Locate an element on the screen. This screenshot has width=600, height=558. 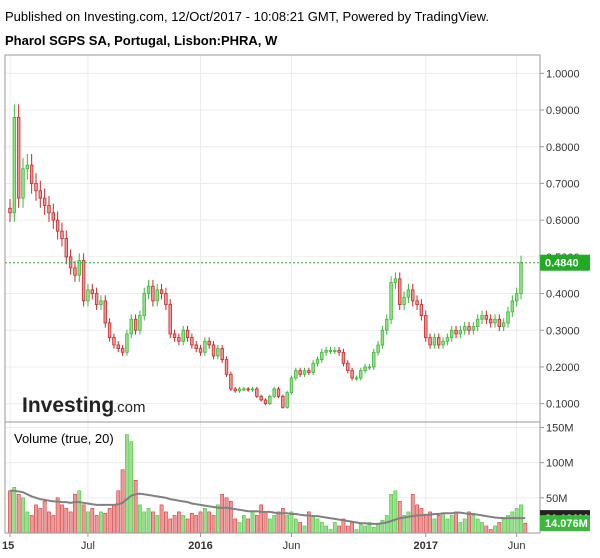
time-axis: 15Jul2016Jun2017JunNo is located at coordinates (301, 542).